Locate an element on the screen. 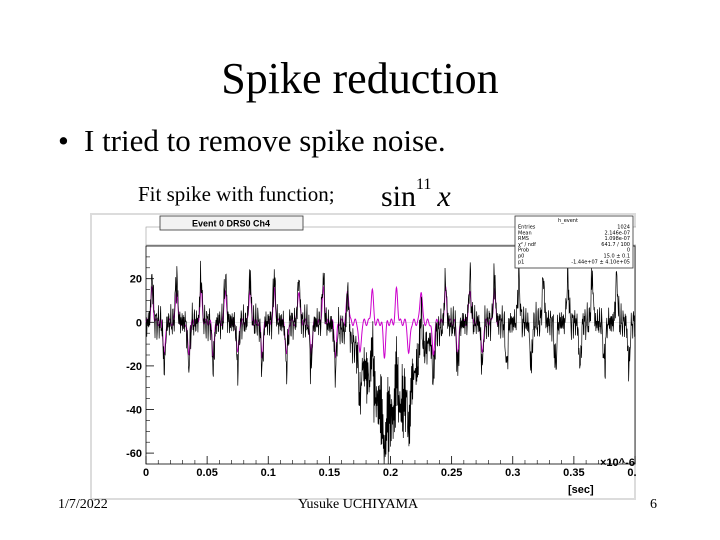 Image resolution: width=720 pixels, height=540 pixels. stats-label: p1 is located at coordinates (521, 262).